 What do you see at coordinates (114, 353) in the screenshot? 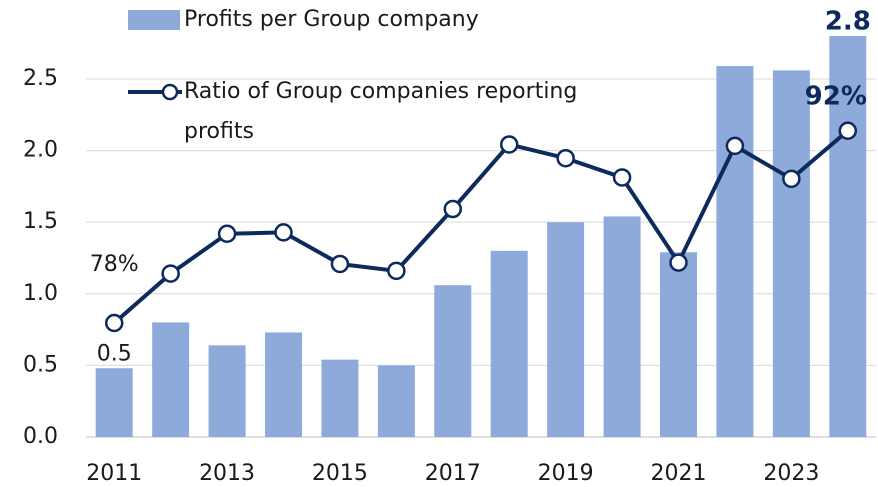
I see `data-label: 0.5` at bounding box center [114, 353].